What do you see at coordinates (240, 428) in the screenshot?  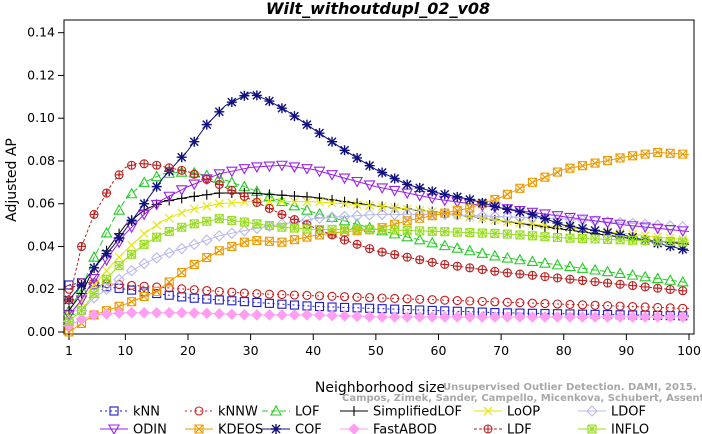 I see `legend-label: KDEOS` at bounding box center [240, 428].